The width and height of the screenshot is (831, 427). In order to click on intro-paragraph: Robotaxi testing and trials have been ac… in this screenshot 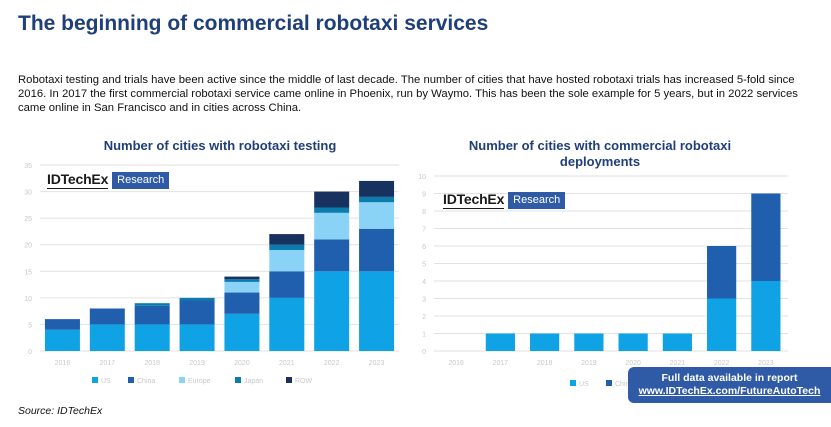, I will do `click(408, 94)`.